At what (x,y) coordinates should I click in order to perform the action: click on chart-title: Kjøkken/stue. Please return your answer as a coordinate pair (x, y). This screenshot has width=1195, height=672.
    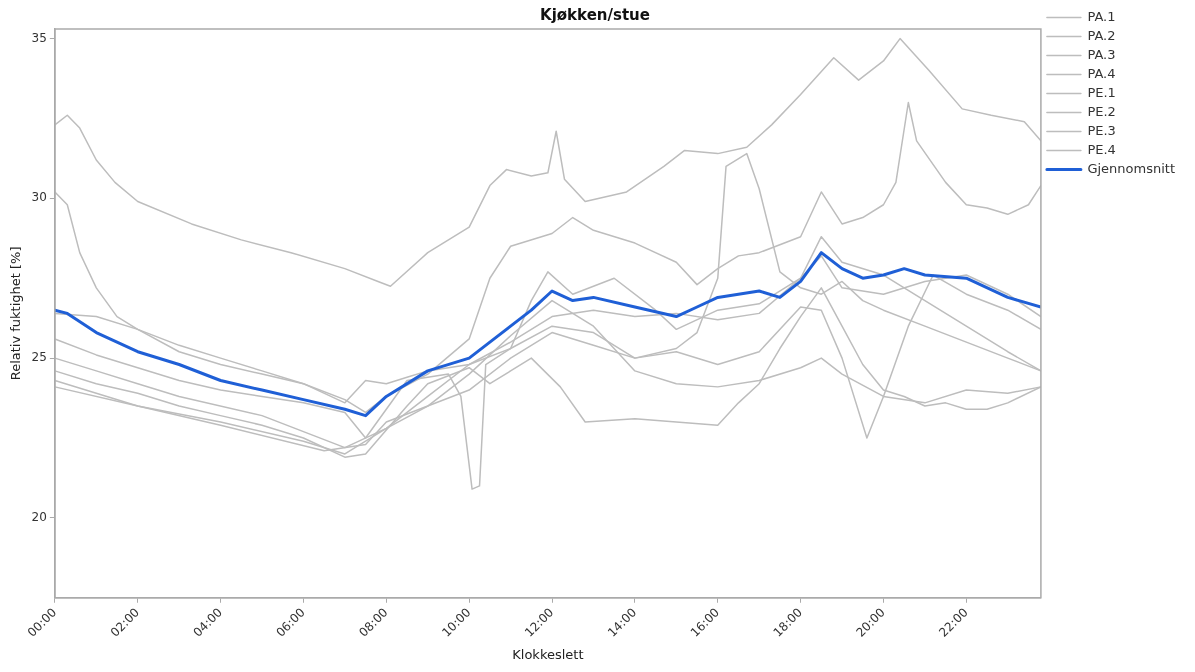
    Looking at the image, I should click on (595, 14).